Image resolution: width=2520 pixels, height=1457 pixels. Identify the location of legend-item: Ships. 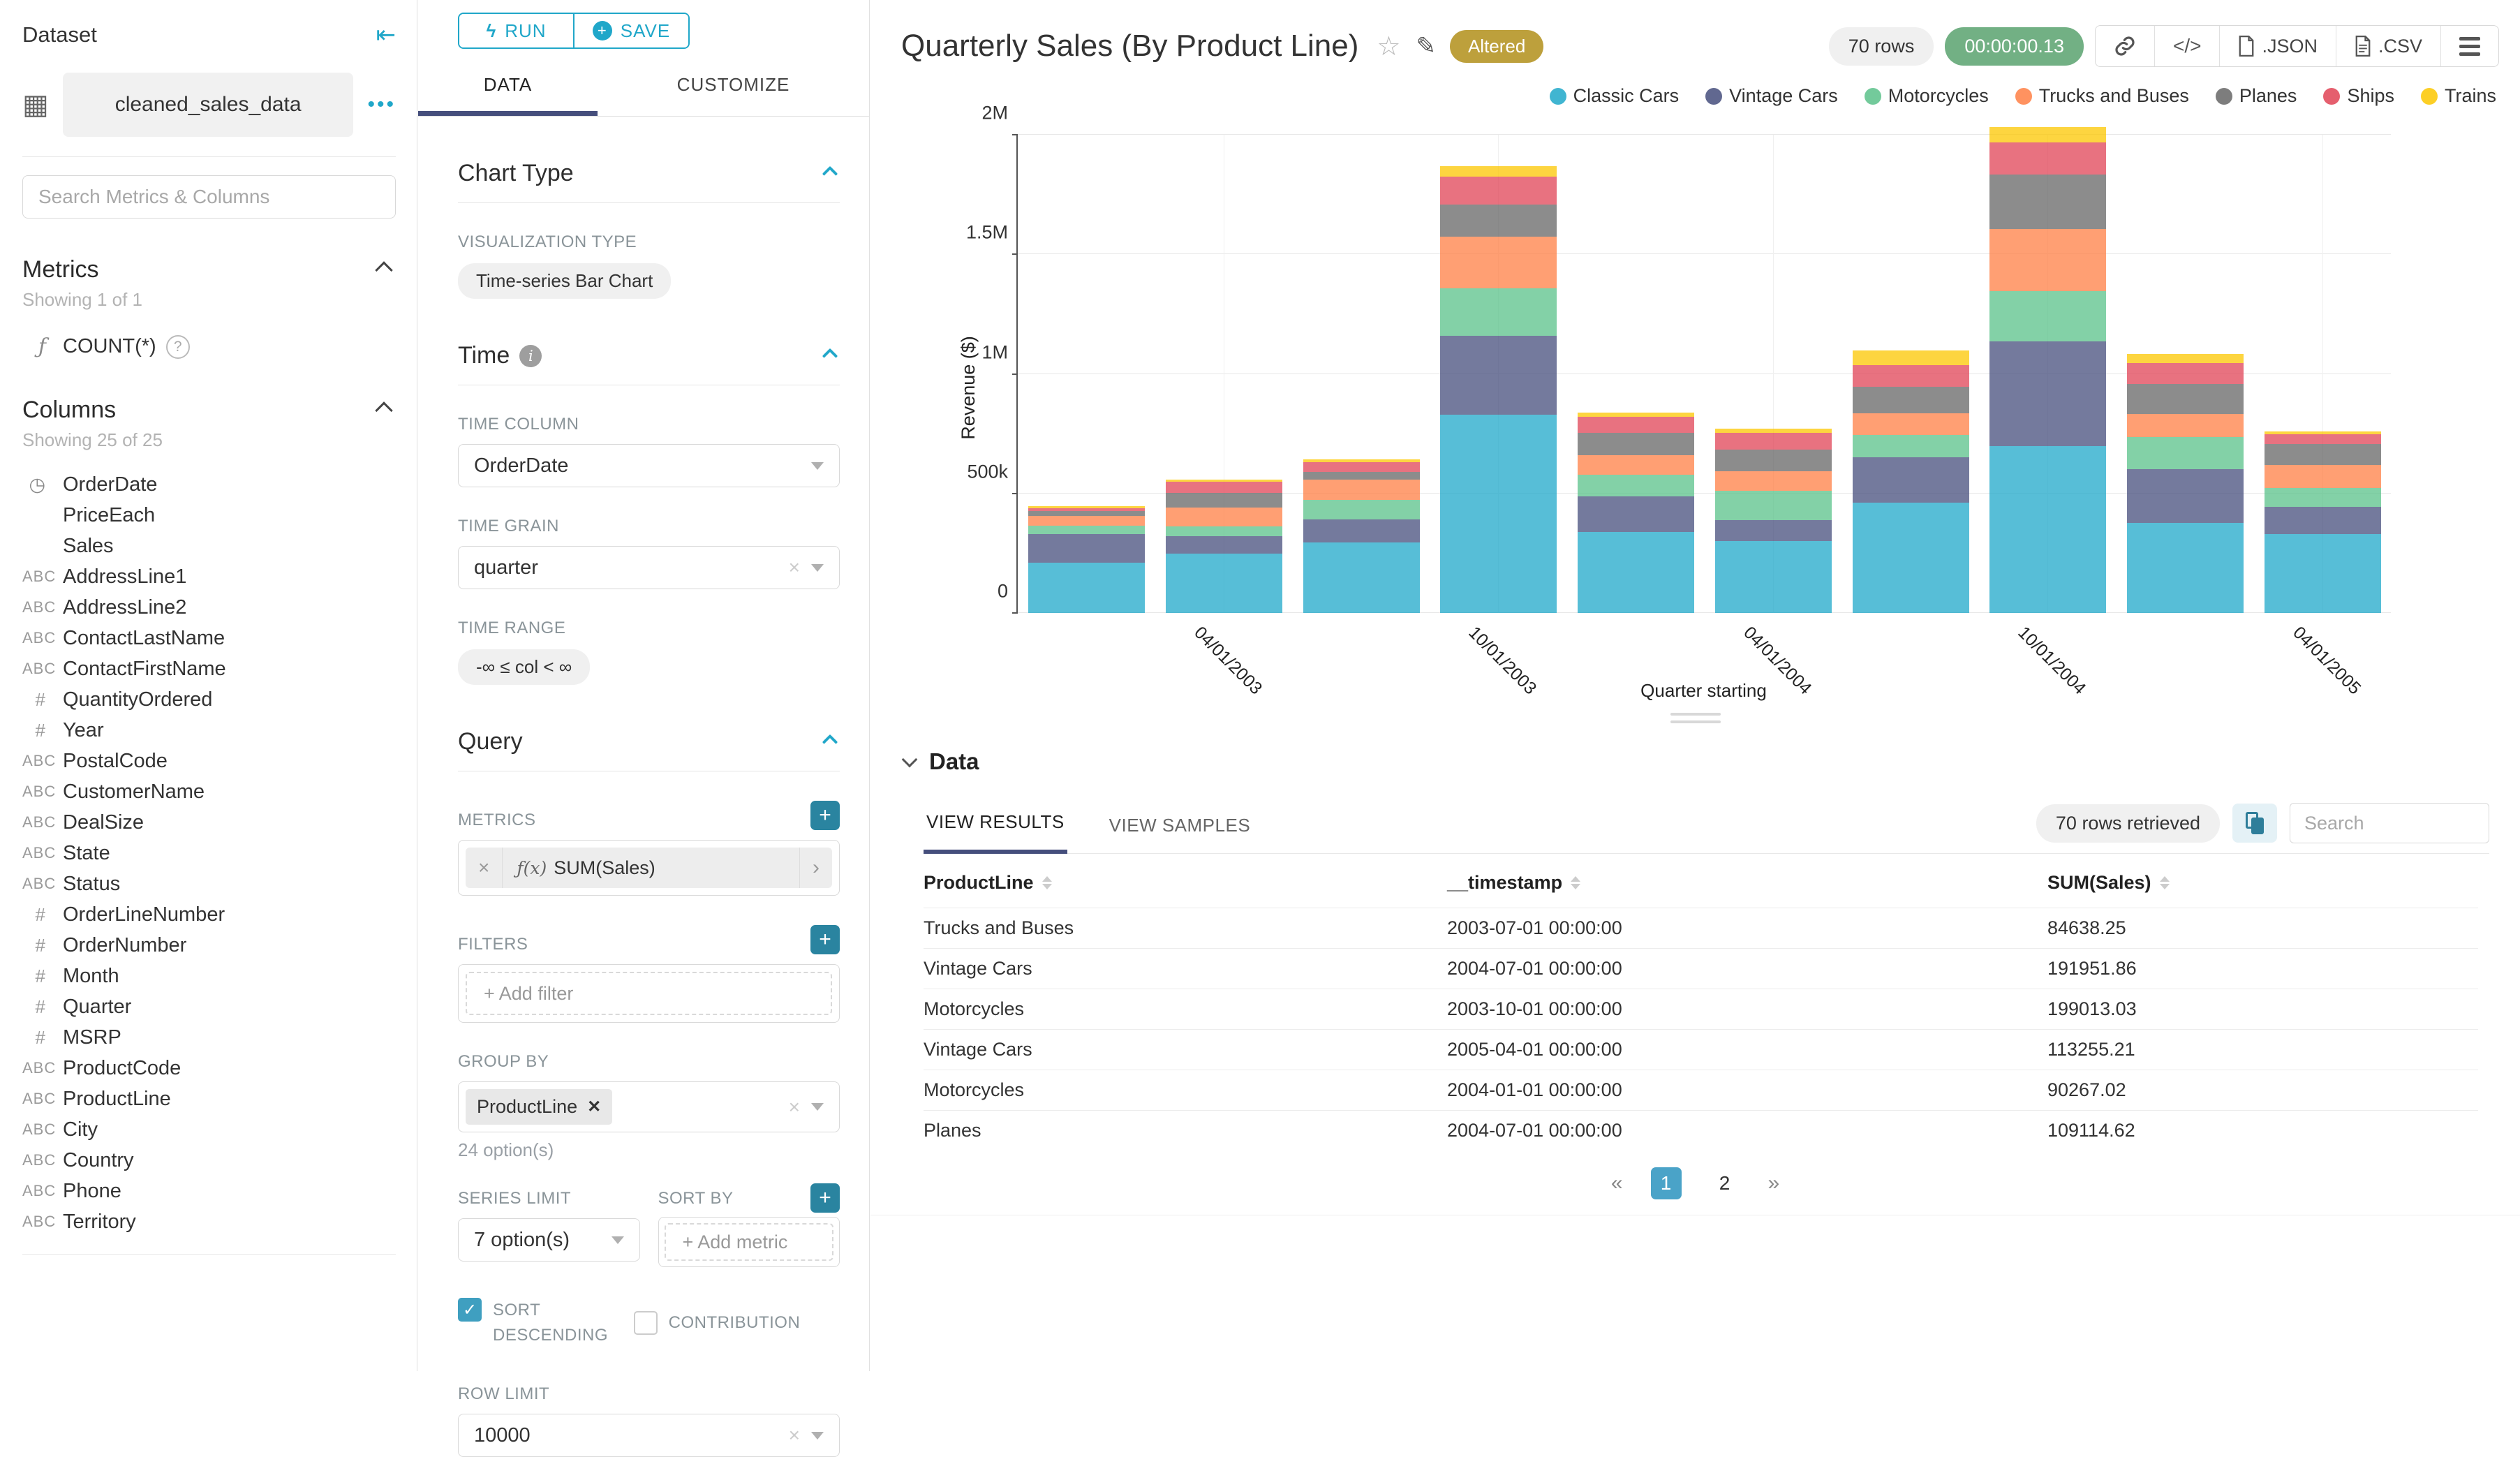
(2358, 96).